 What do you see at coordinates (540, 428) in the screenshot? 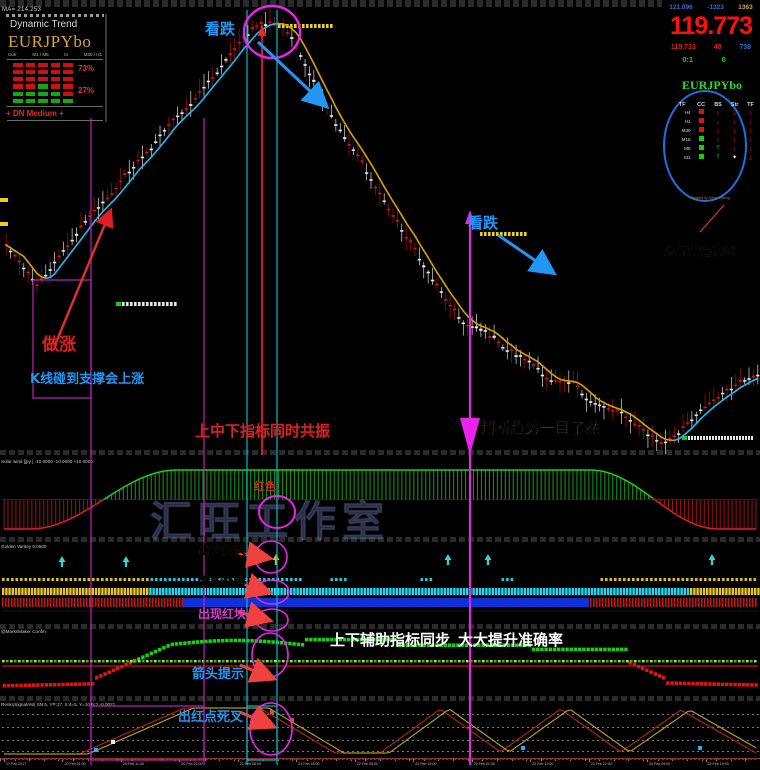
I see `annotation-trend-clear: 判断趋势一目了然` at bounding box center [540, 428].